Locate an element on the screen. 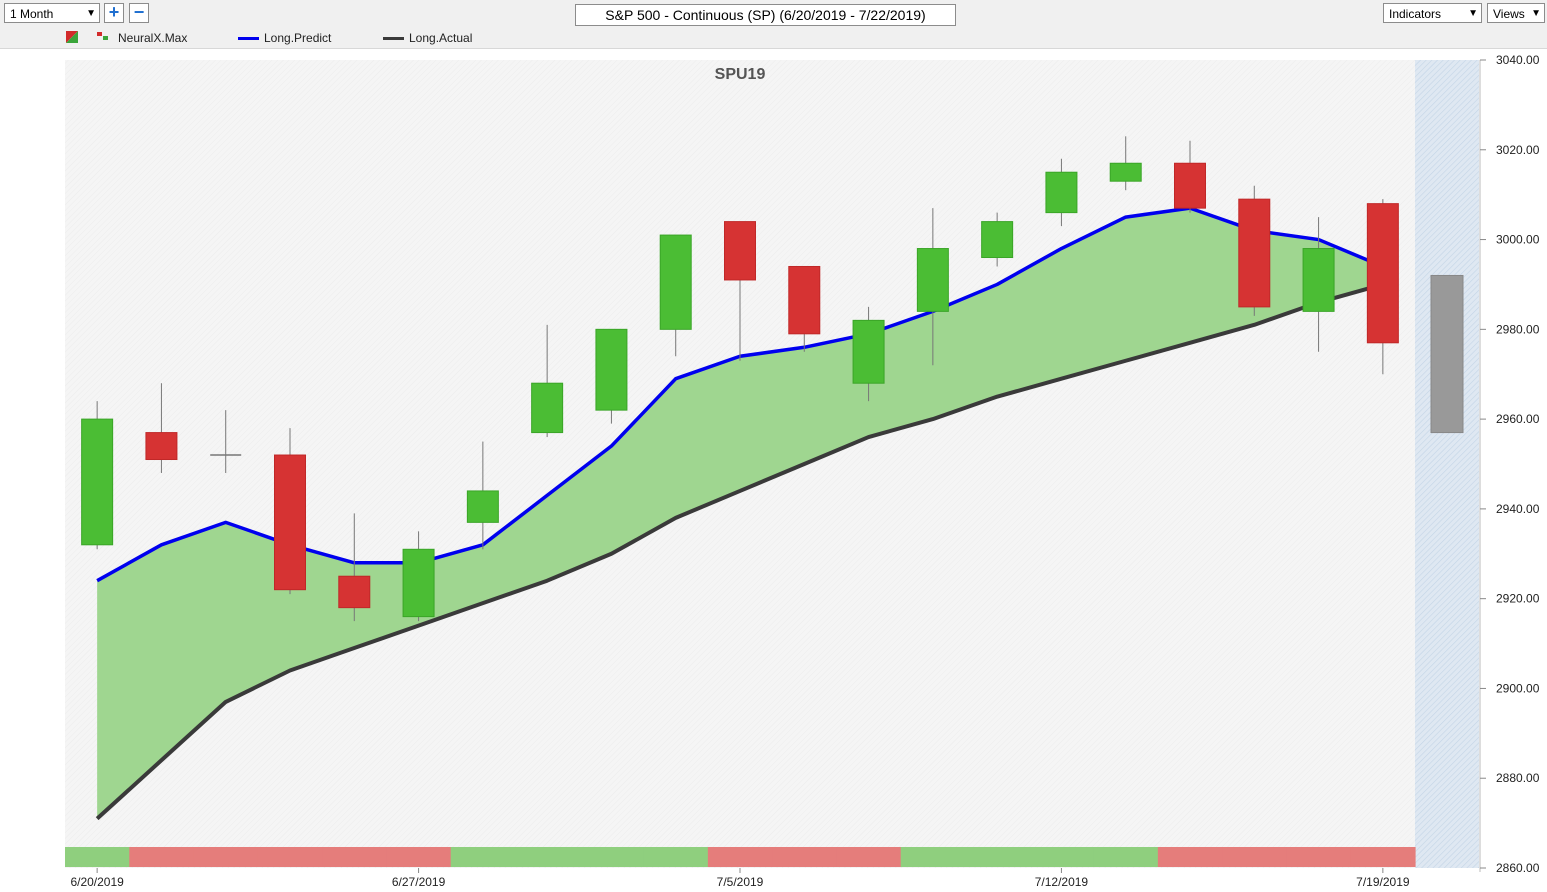 Image resolution: width=1547 pixels, height=892 pixels. legend-bar: NeuralX.Max Long.Predict Long.Actual is located at coordinates (773, 38).